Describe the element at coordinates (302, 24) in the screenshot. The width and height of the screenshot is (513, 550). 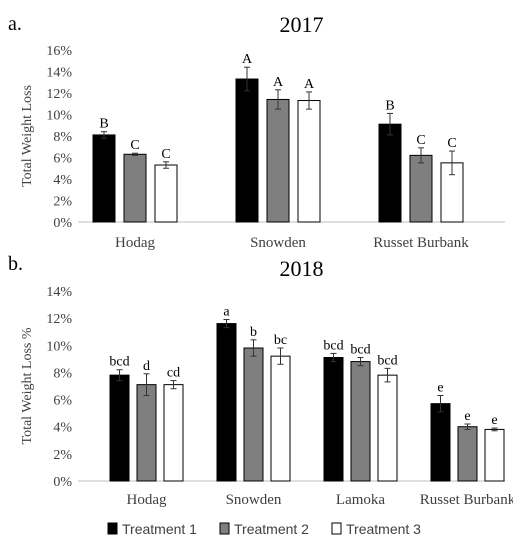
I see `chart-title: 2017` at that location.